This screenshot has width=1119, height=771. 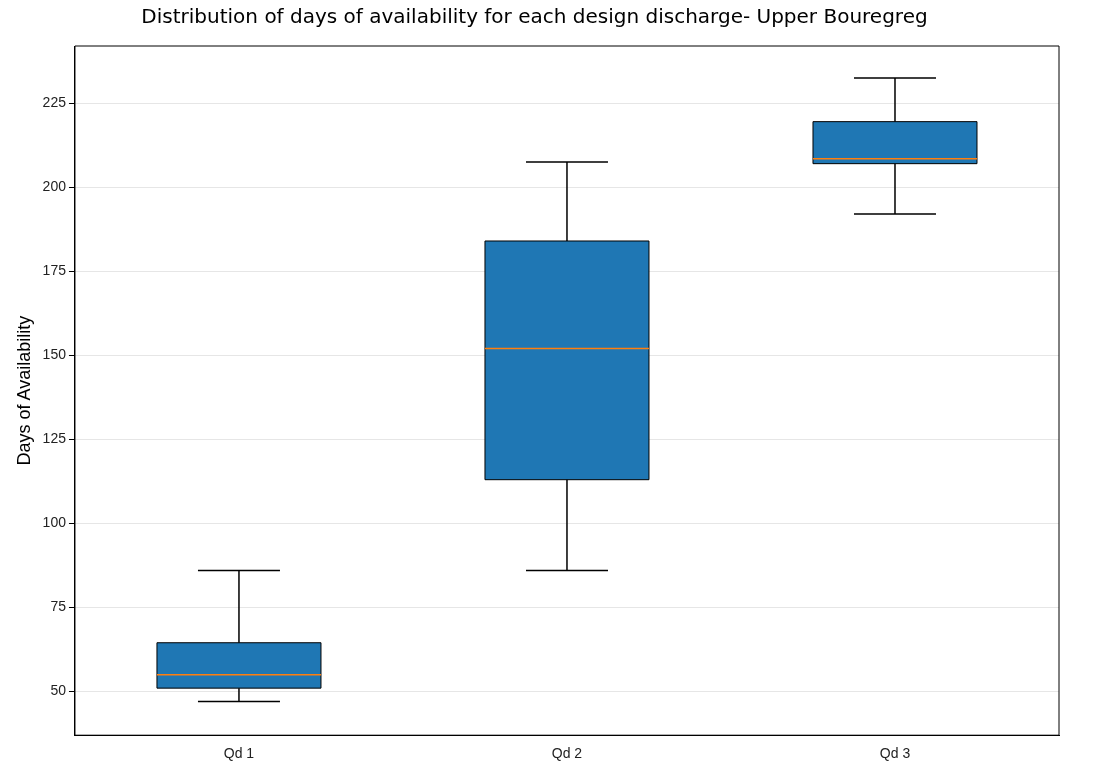 I want to click on y-tick-label: 200, so click(x=54, y=186).